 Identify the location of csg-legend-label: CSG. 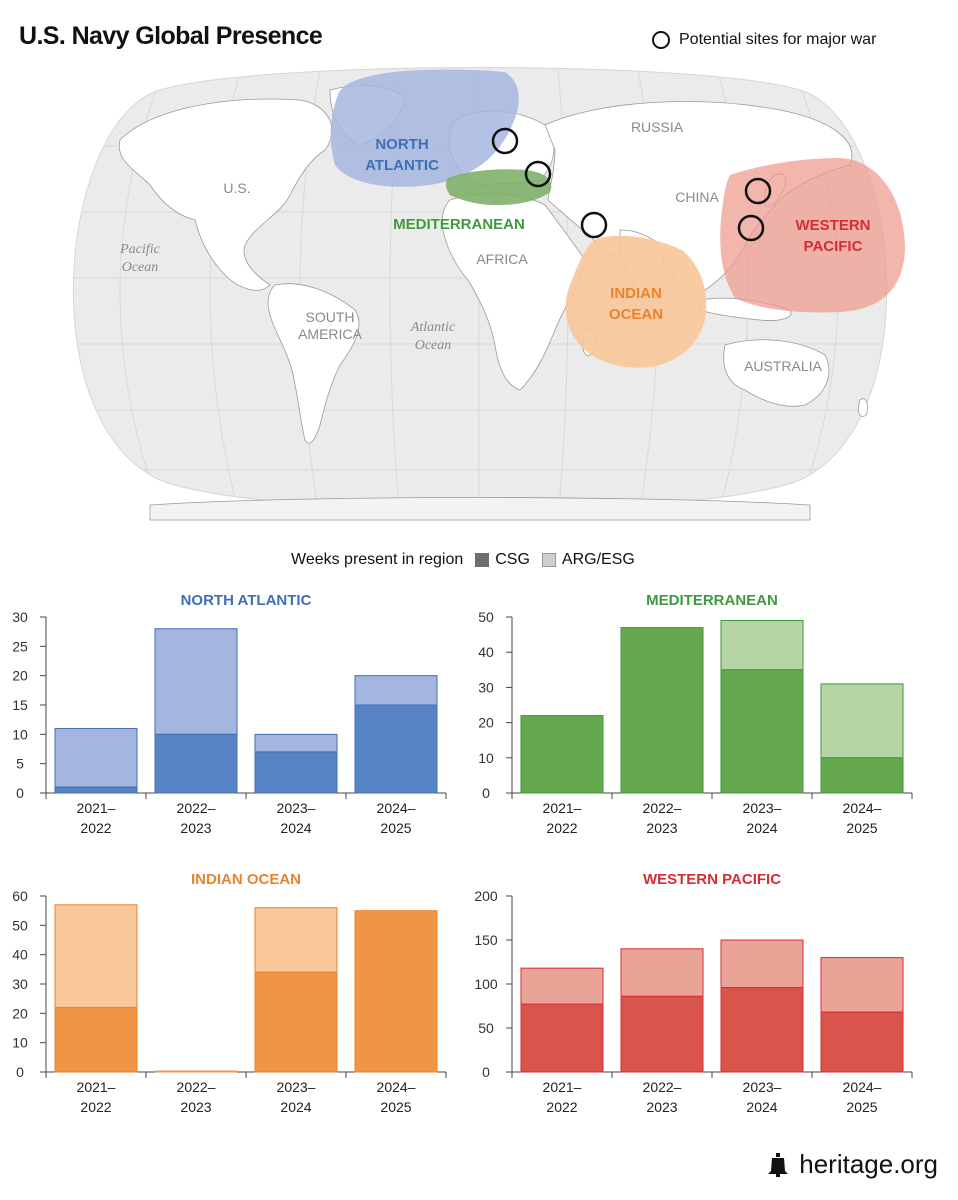
(512, 559).